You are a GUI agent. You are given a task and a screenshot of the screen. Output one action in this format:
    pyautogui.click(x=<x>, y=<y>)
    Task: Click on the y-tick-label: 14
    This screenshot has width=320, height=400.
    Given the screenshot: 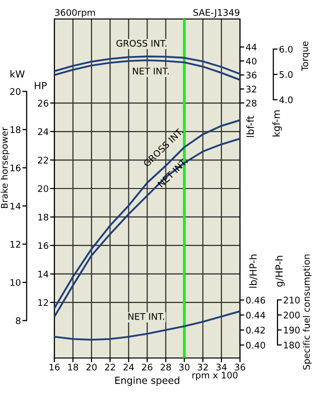 What is the action you would take?
    pyautogui.click(x=43, y=274)
    